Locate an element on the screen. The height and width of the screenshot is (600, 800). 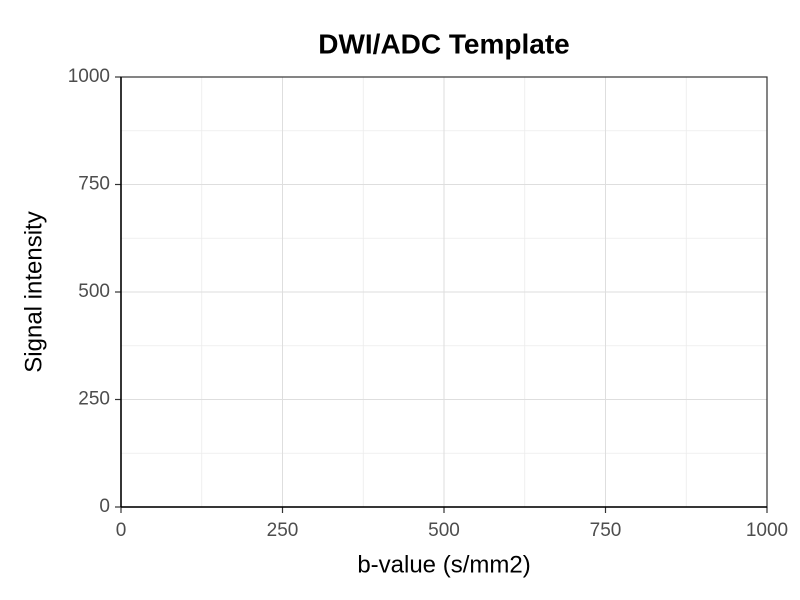
y-tick-label: 250 is located at coordinates (94, 399).